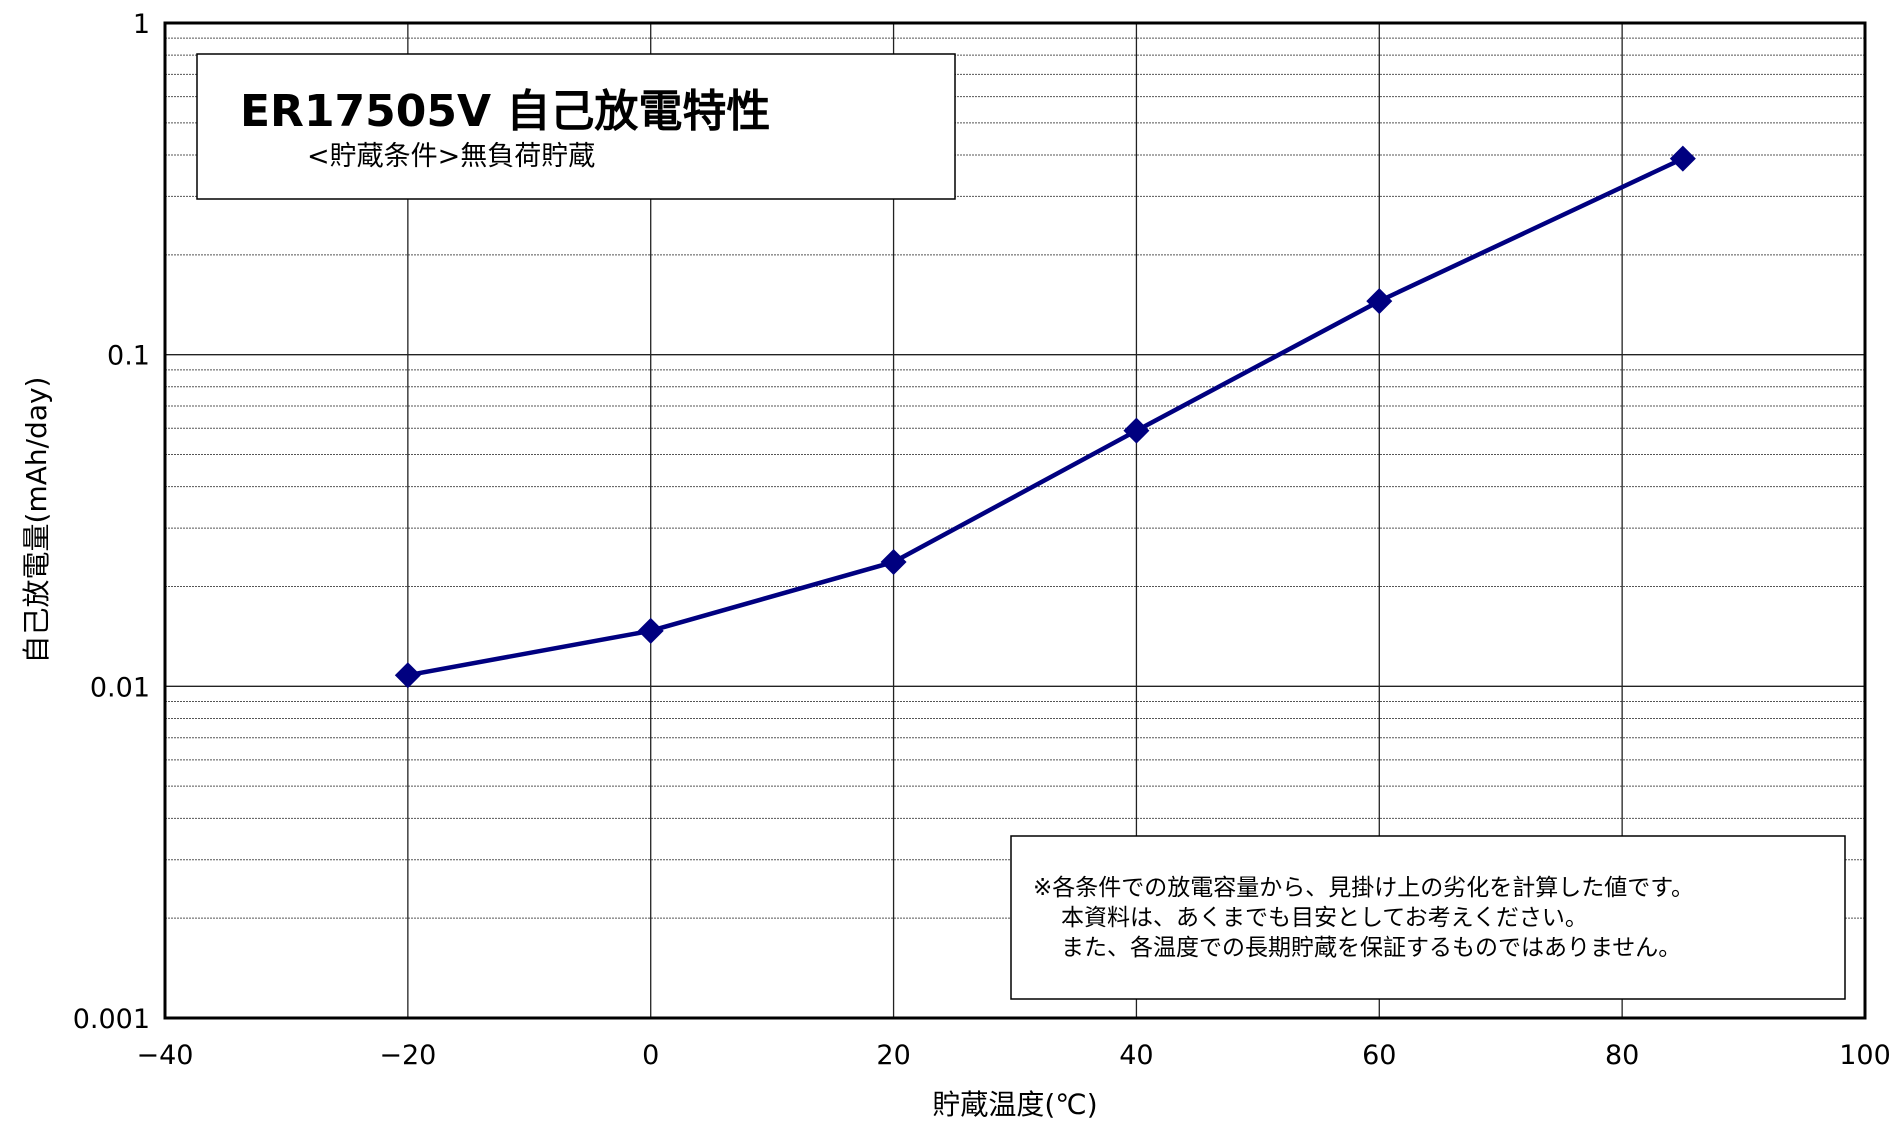 The width and height of the screenshot is (1901, 1123). Describe the element at coordinates (128, 356) in the screenshot. I see `y-tick-label: 0.1` at that location.